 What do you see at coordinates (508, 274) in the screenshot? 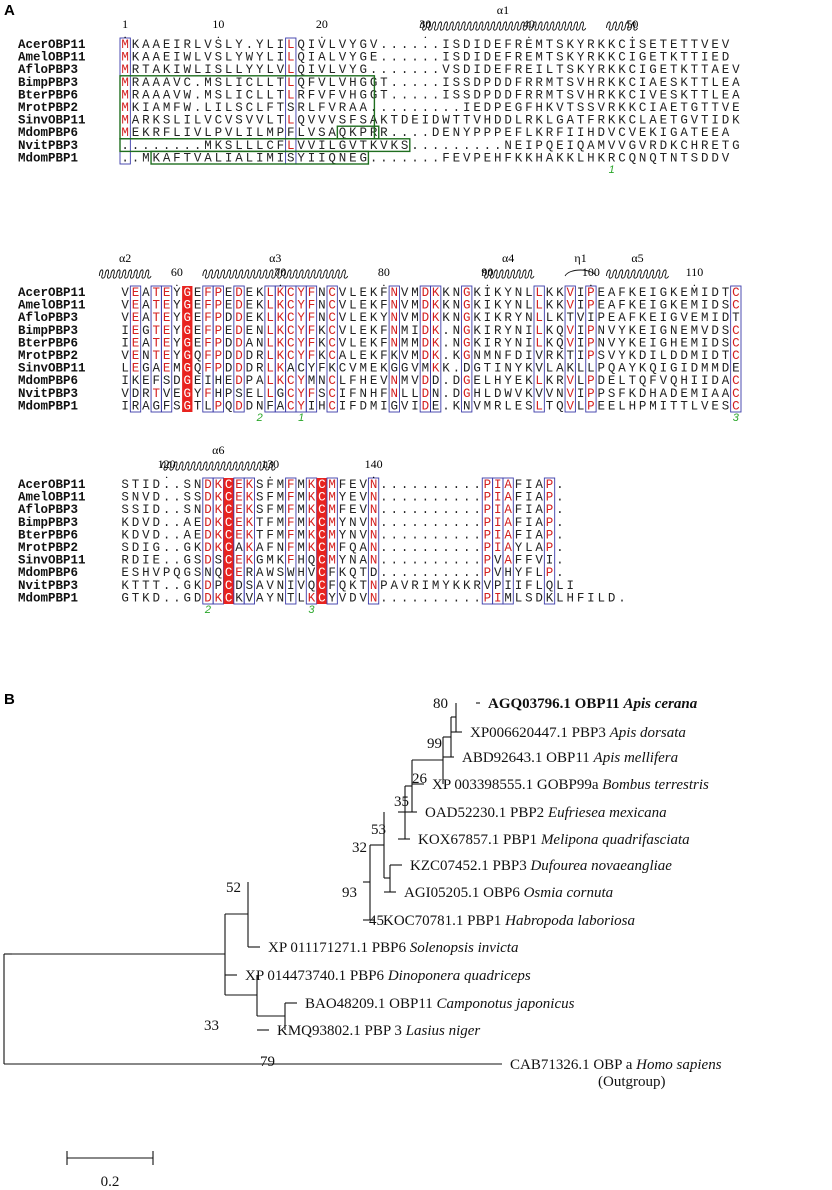
I see `helix-glyph` at bounding box center [508, 274].